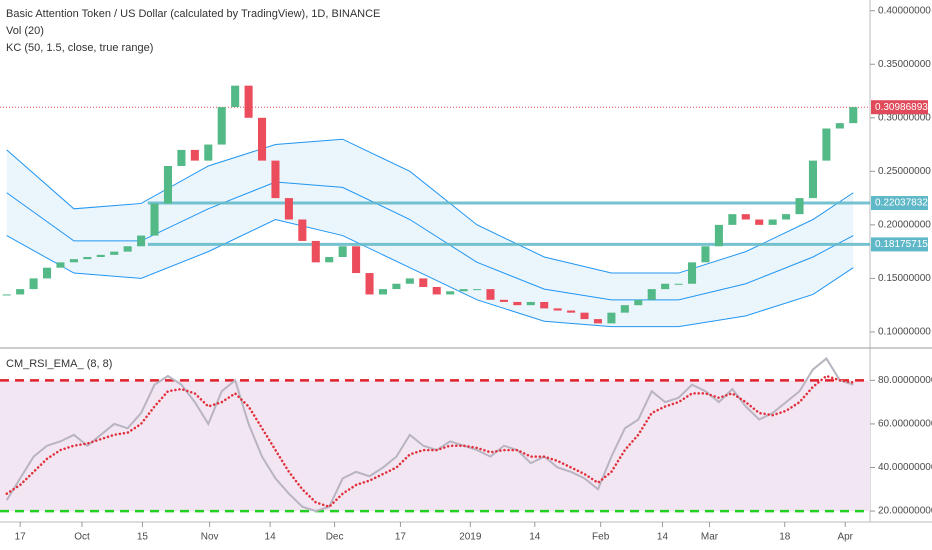 This screenshot has width=932, height=550. What do you see at coordinates (845, 537) in the screenshot?
I see `x-tick-label: Apr` at bounding box center [845, 537].